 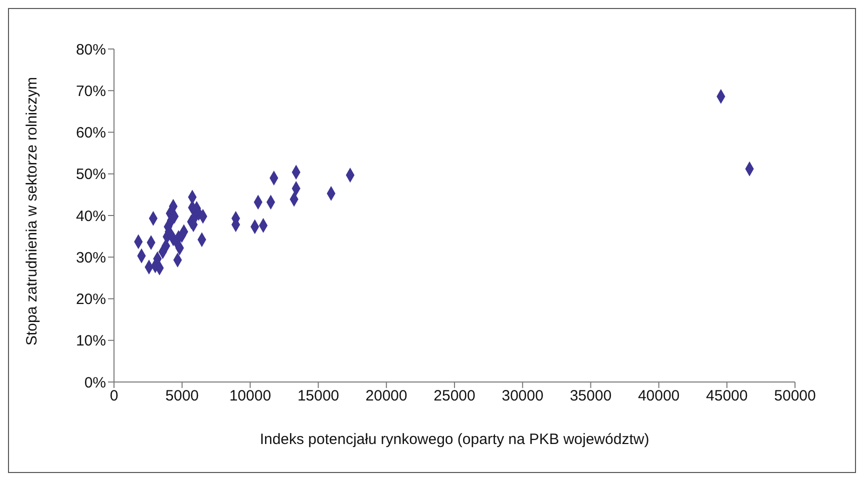 What do you see at coordinates (250, 396) in the screenshot?
I see `x-tick-label: 10000` at bounding box center [250, 396].